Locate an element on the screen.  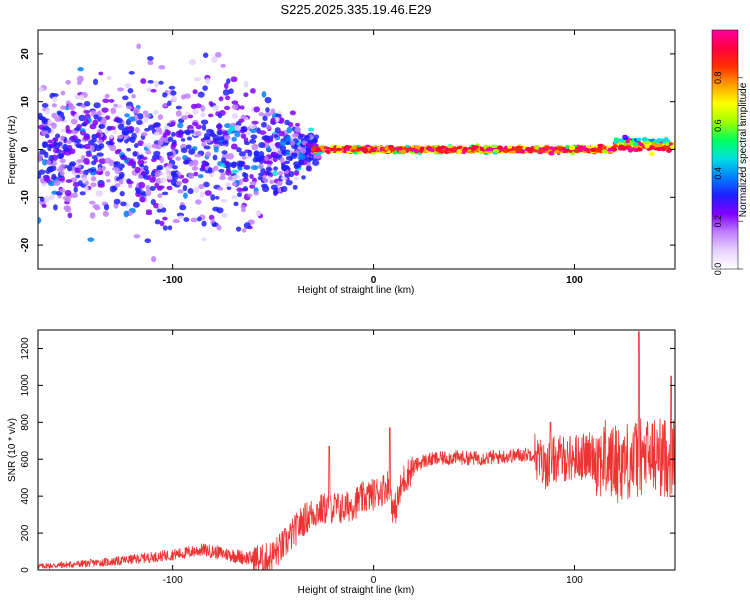
colorbar-tick-label: 0.4 is located at coordinates (718, 173).